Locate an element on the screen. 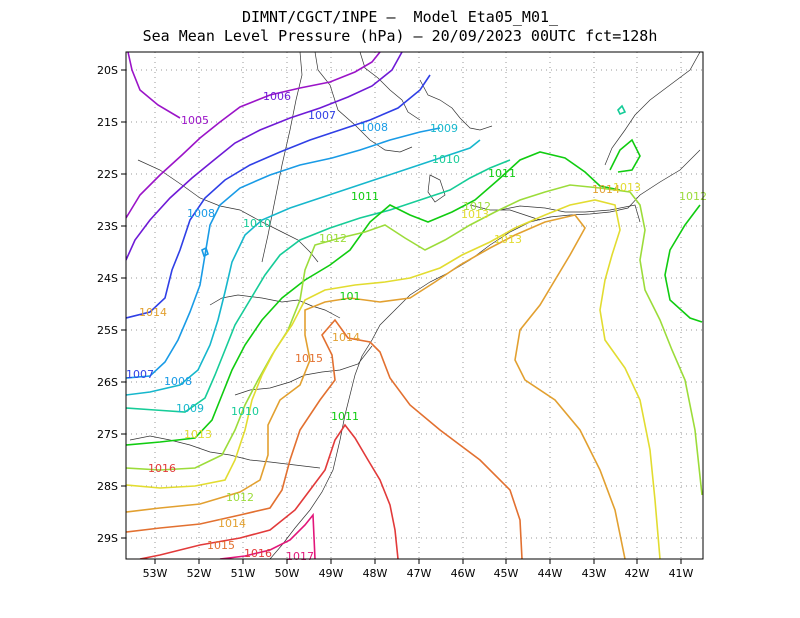 The width and height of the screenshot is (800, 618). y-axis: 20S 21S 22S 23S 24S 25S 26S 27S 28S 29S is located at coordinates (111, 304).